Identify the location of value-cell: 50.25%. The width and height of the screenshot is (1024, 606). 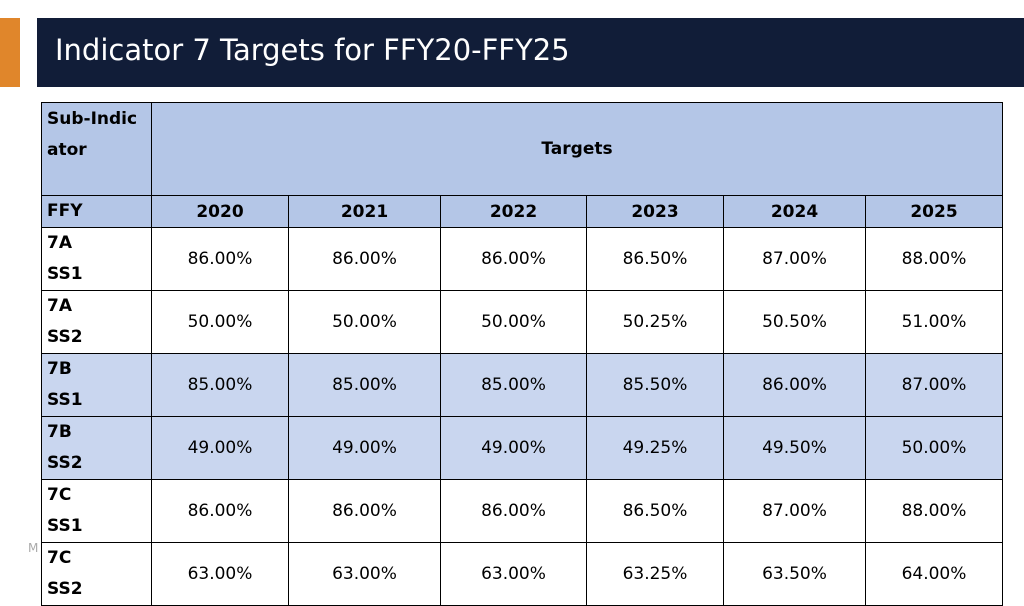
(655, 322).